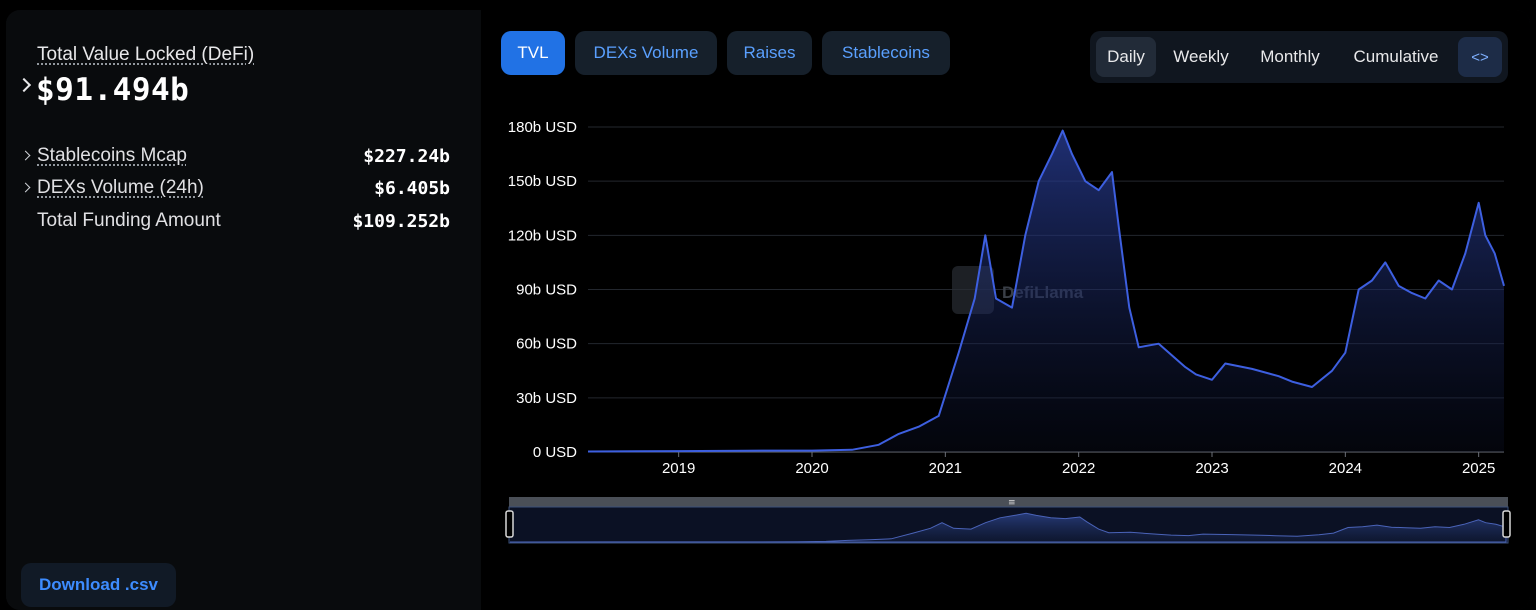 The width and height of the screenshot is (1536, 610). Describe the element at coordinates (542, 127) in the screenshot. I see `y-tick-label: 180b USD` at that location.